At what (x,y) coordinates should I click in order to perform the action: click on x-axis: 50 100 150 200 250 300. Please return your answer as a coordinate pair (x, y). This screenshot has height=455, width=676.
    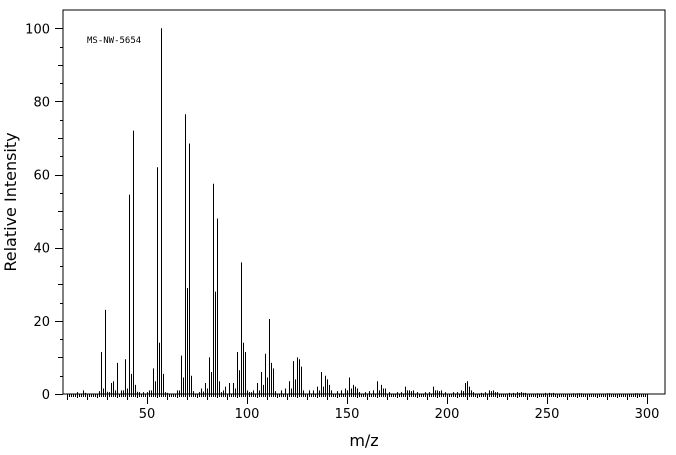
    Looking at the image, I should click on (363, 408).